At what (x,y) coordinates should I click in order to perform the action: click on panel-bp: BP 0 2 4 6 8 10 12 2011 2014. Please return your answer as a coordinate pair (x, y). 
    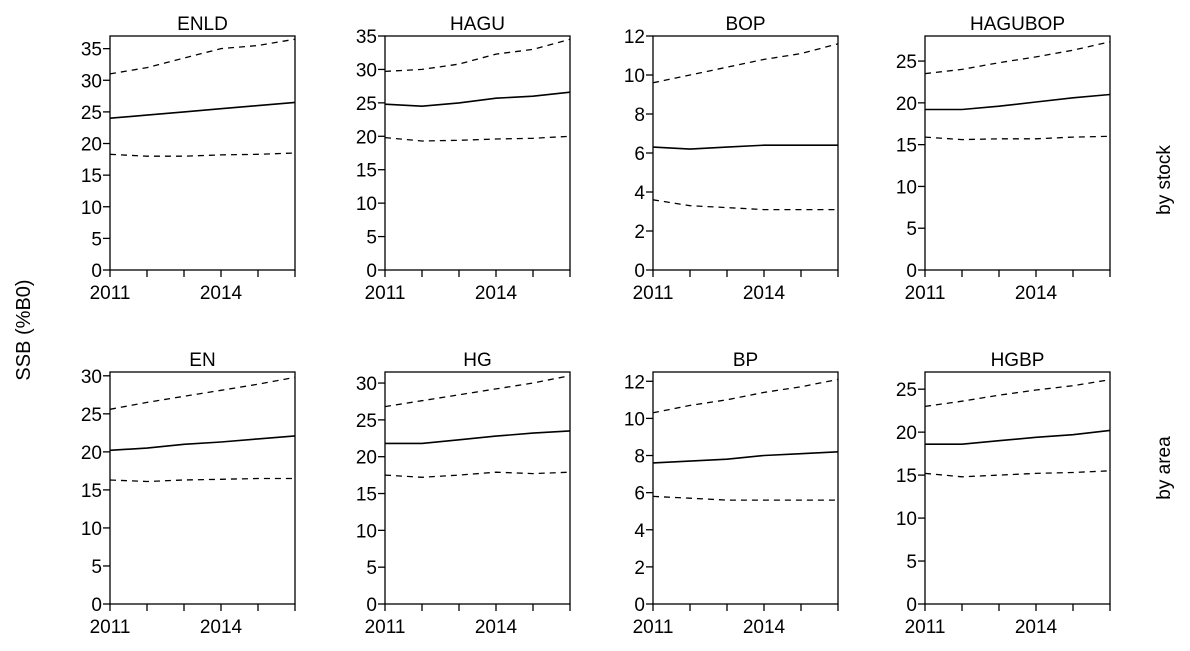
    Looking at the image, I should click on (731, 494).